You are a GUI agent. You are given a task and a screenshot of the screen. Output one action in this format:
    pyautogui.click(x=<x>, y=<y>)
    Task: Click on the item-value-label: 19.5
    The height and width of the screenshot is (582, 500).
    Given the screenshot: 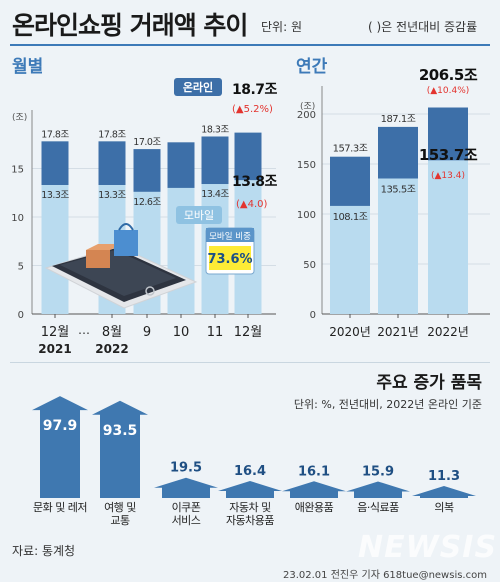 What is the action you would take?
    pyautogui.click(x=186, y=468)
    